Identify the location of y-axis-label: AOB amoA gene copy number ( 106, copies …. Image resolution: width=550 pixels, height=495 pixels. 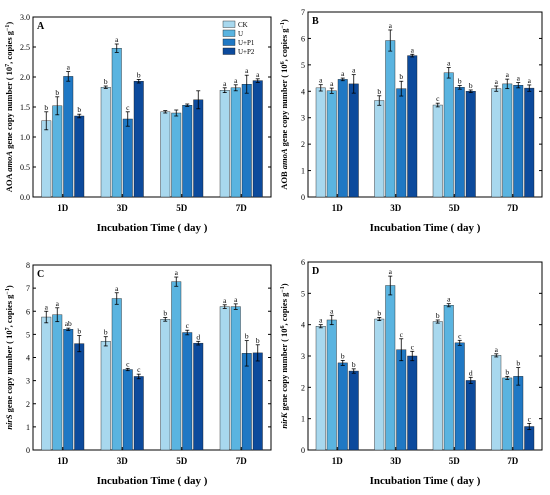
(284, 104).